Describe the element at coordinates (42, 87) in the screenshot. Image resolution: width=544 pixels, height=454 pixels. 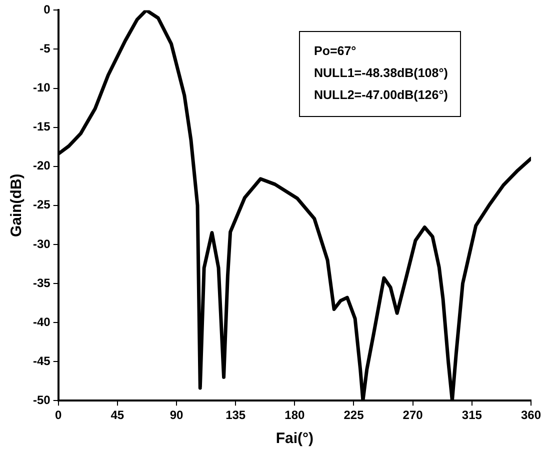
I see `y-tick-label: -10` at that location.